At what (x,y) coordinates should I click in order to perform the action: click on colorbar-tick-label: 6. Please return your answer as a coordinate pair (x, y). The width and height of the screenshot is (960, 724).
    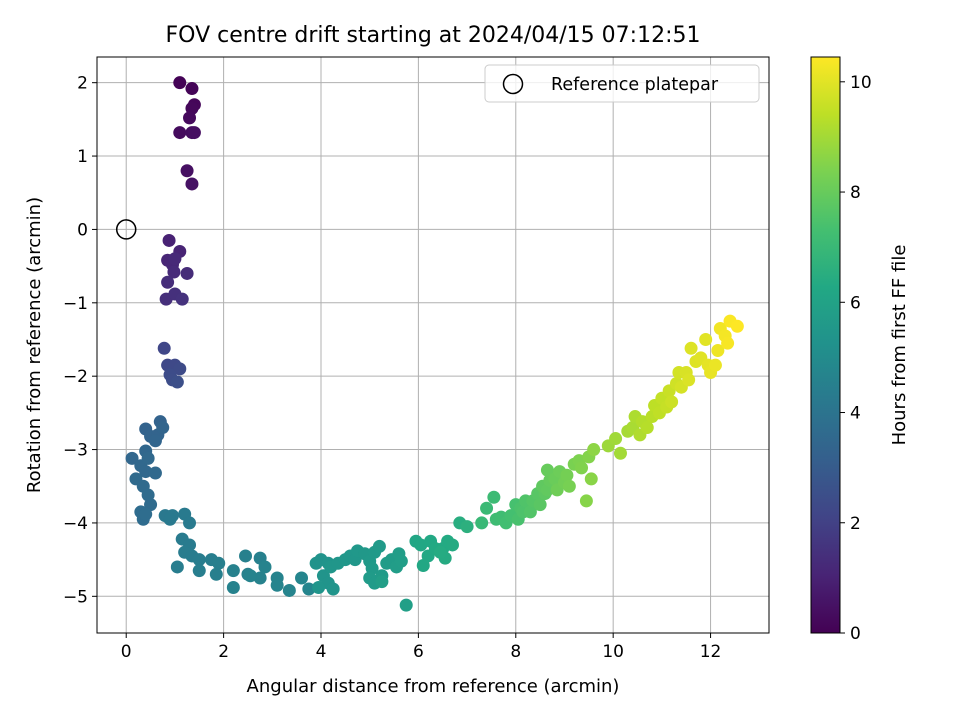
    Looking at the image, I should click on (855, 303).